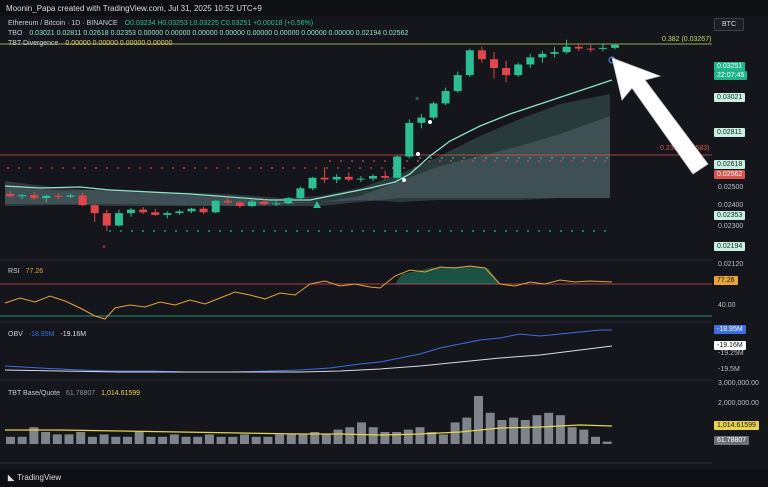  What do you see at coordinates (15, 33) in the screenshot?
I see `tbo-label: TBO` at bounding box center [15, 33].